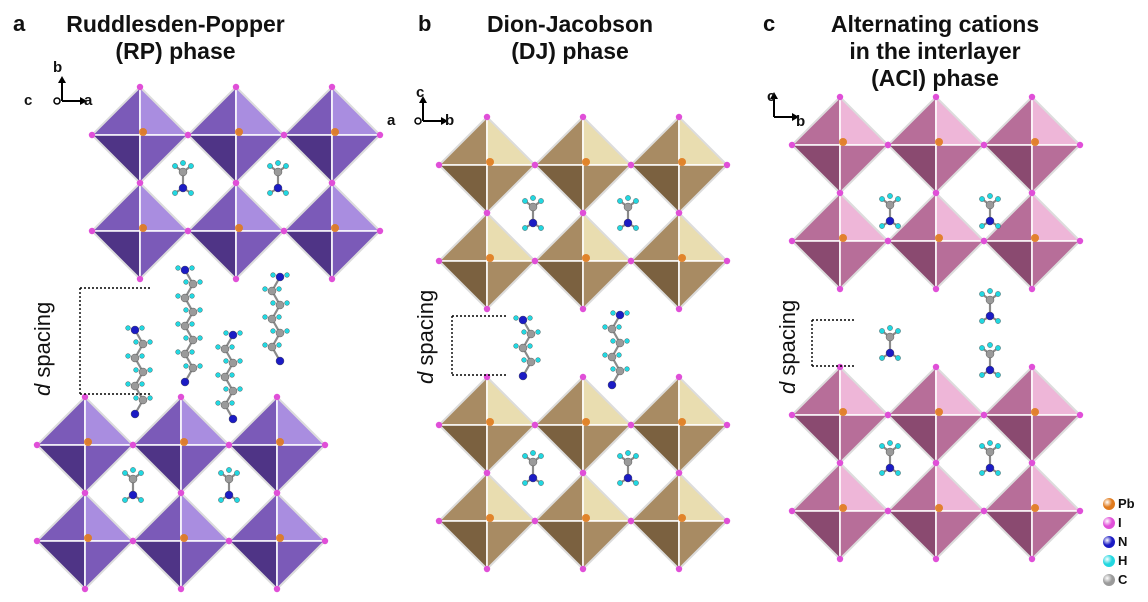 This screenshot has height=602, width=1148. I want to click on panel-c-axis-arrows, so click(784, 106).